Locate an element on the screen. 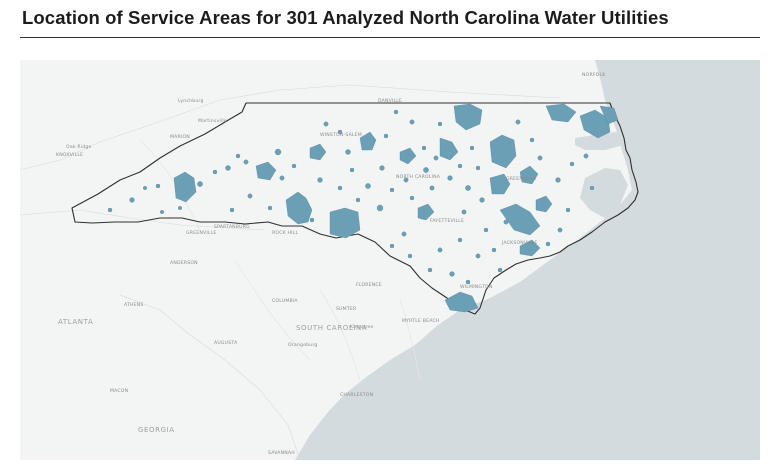 The height and width of the screenshot is (468, 768). label-winston-salem: WINSTON-SALEM is located at coordinates (341, 135).